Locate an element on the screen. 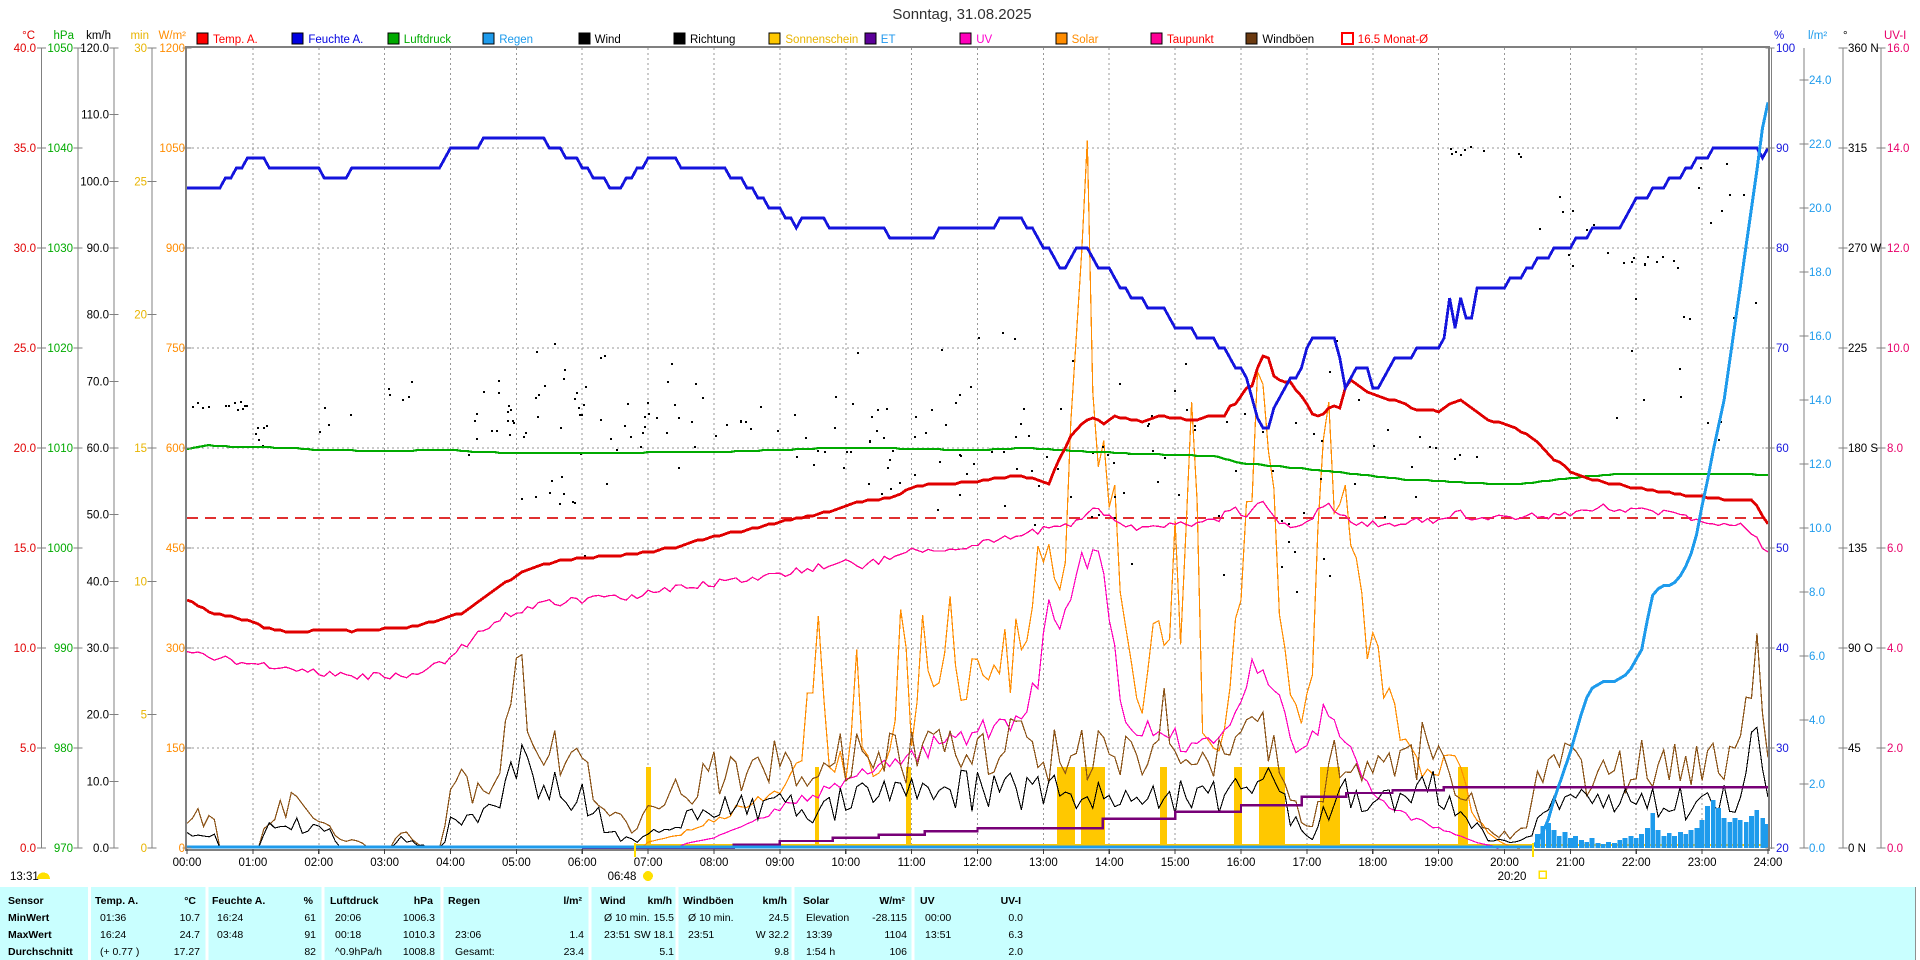 Image resolution: width=1920 pixels, height=960 pixels. svg-text: Wind is located at coordinates (613, 901).